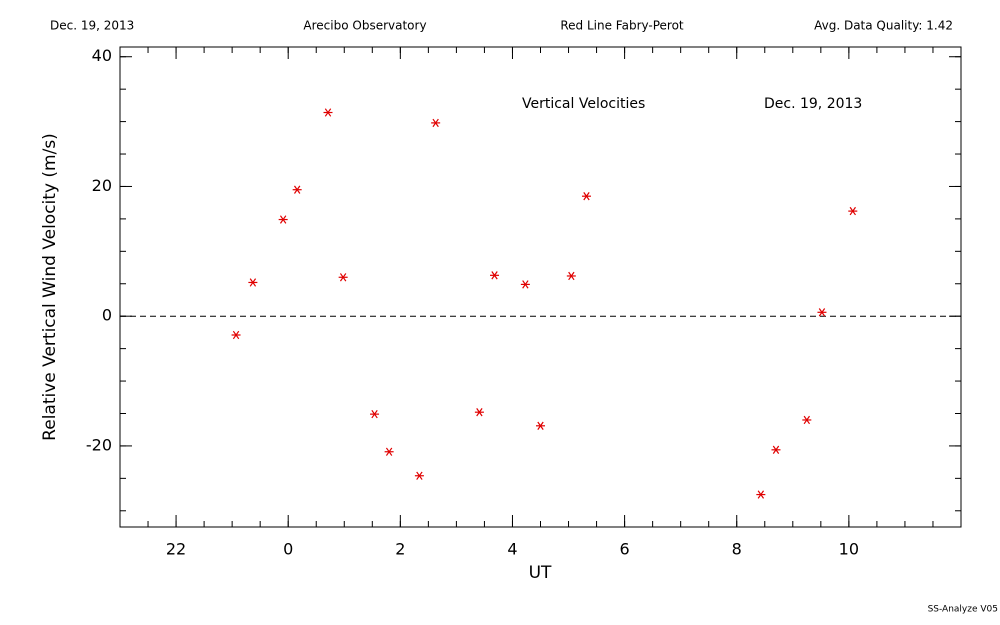 This screenshot has width=1000, height=625. What do you see at coordinates (176, 549) in the screenshot?
I see `x-tick-label: 22` at bounding box center [176, 549].